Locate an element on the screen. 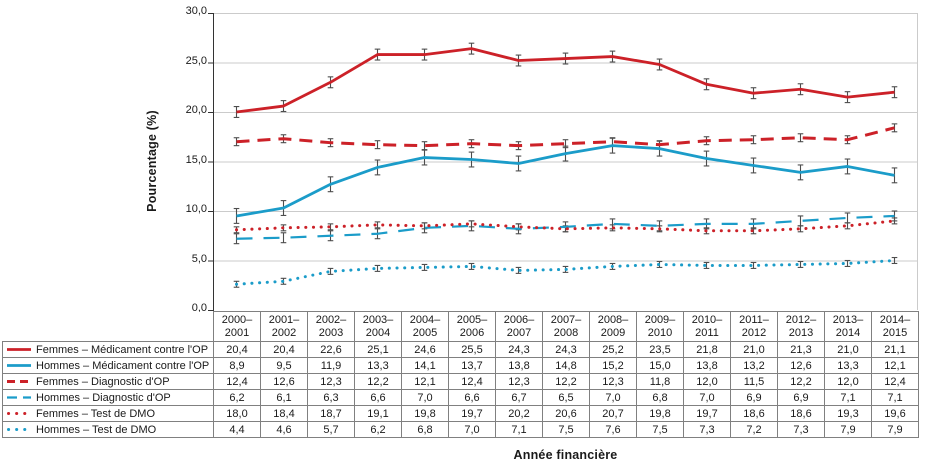 This screenshot has width=930, height=474. table-corner-cell is located at coordinates (108, 326).